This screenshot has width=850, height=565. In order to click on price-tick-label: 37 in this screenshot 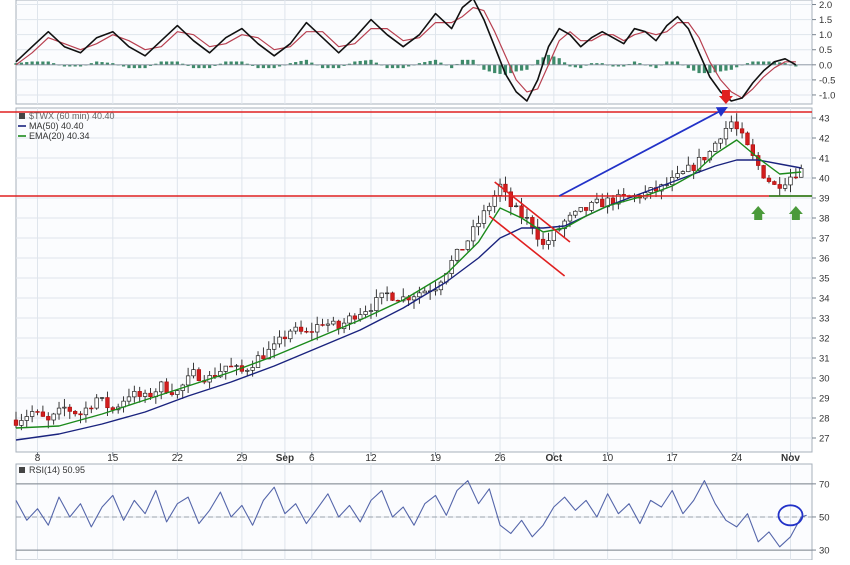, I will do `click(824, 239)`.